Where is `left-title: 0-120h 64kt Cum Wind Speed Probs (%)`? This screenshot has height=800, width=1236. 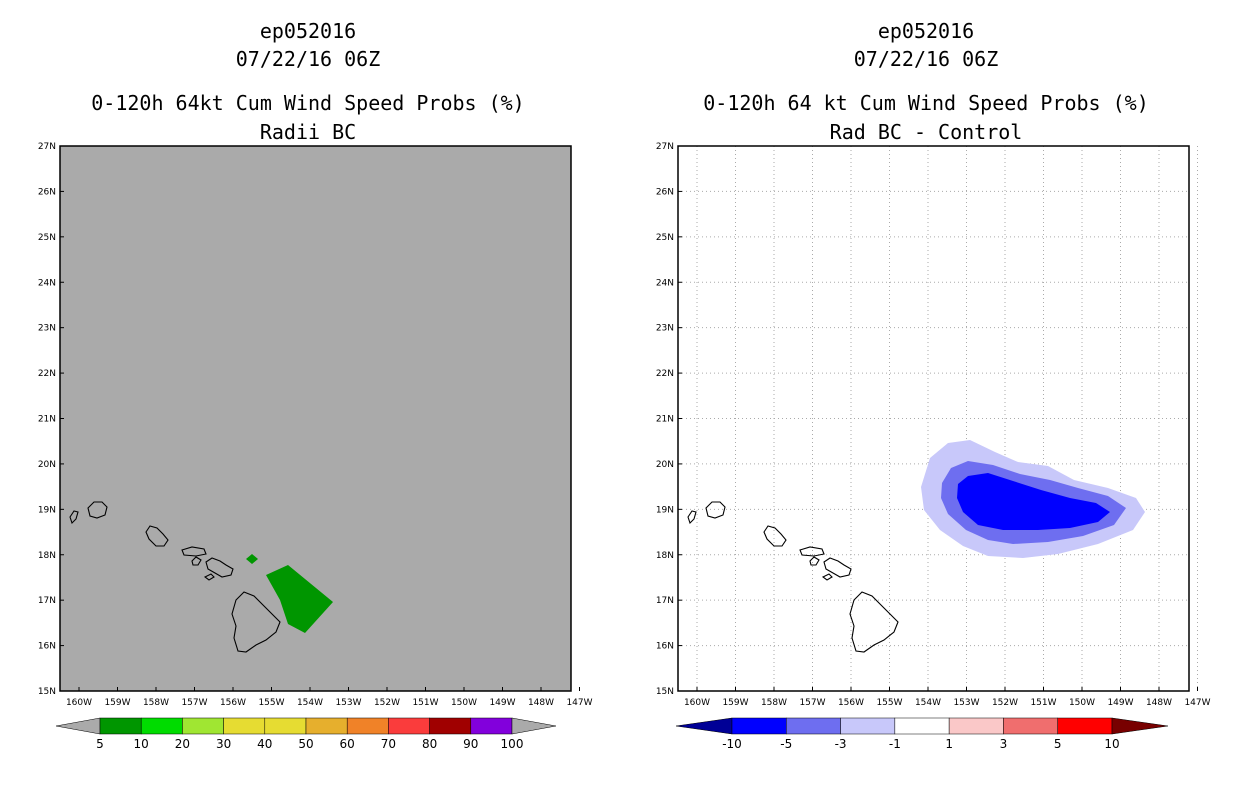 left-title: 0-120h 64kt Cum Wind Speed Probs (%) is located at coordinates (308, 103).